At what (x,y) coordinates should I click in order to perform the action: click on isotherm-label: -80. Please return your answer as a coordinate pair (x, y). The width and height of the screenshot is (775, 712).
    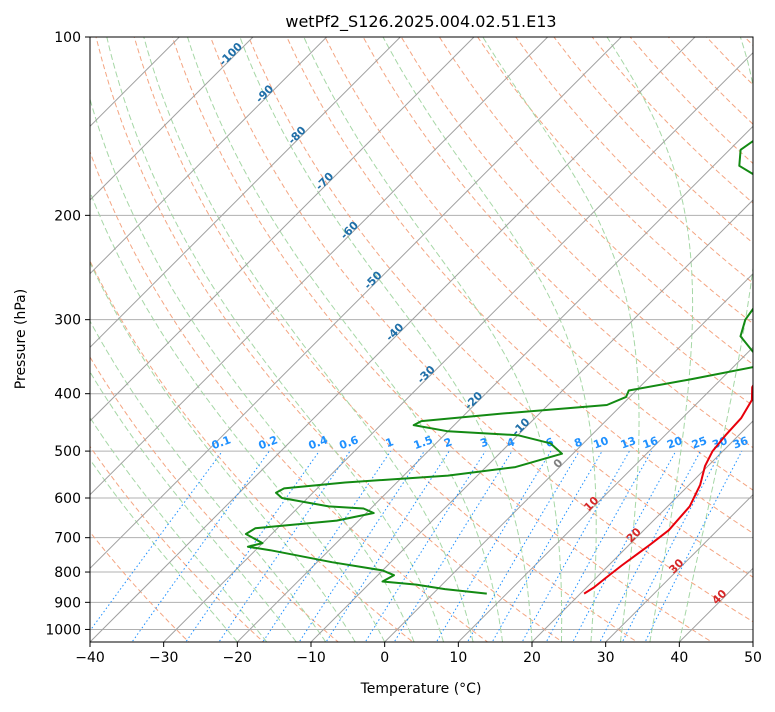
    Looking at the image, I should click on (296, 135).